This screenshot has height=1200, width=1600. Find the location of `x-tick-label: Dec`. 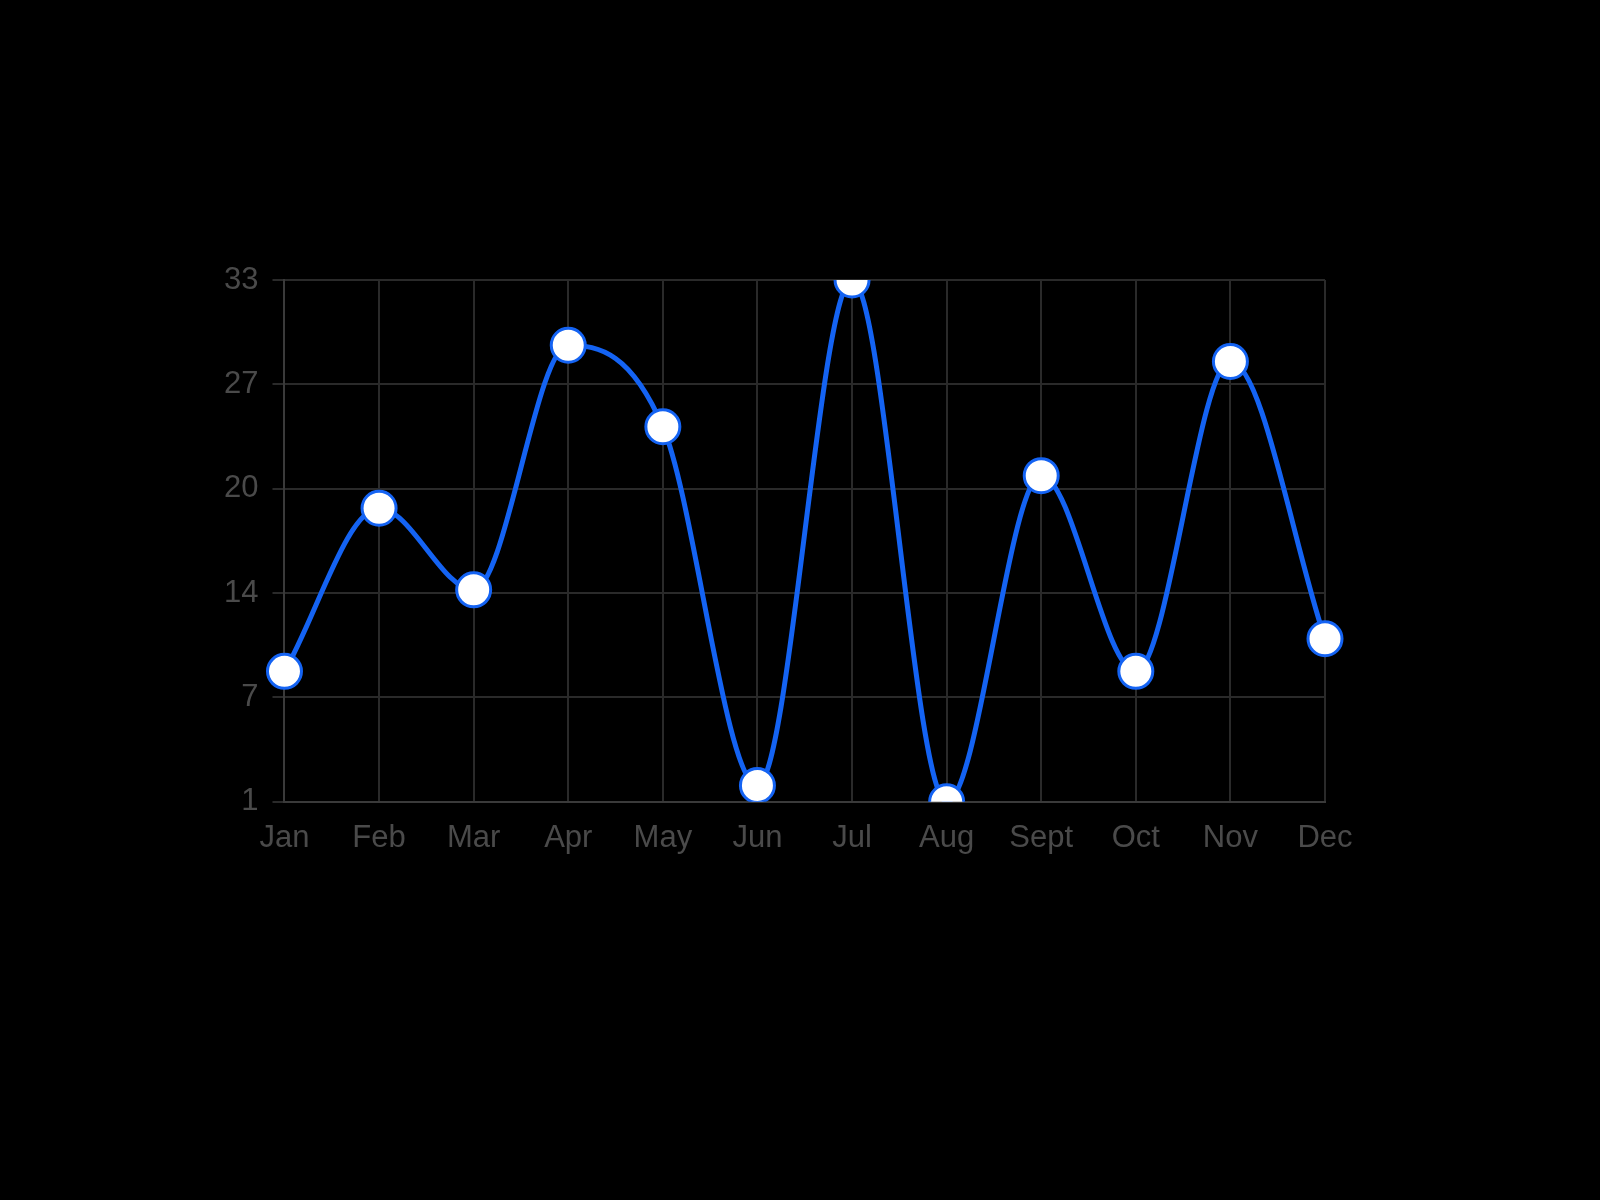

x-tick-label: Dec is located at coordinates (1325, 836).